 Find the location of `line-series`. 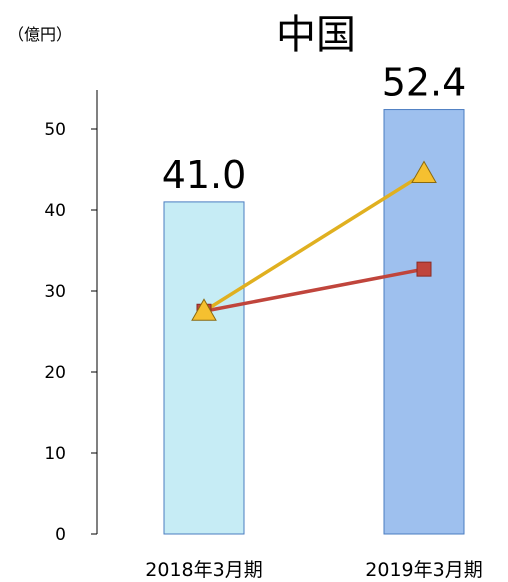

line-series is located at coordinates (314, 240).